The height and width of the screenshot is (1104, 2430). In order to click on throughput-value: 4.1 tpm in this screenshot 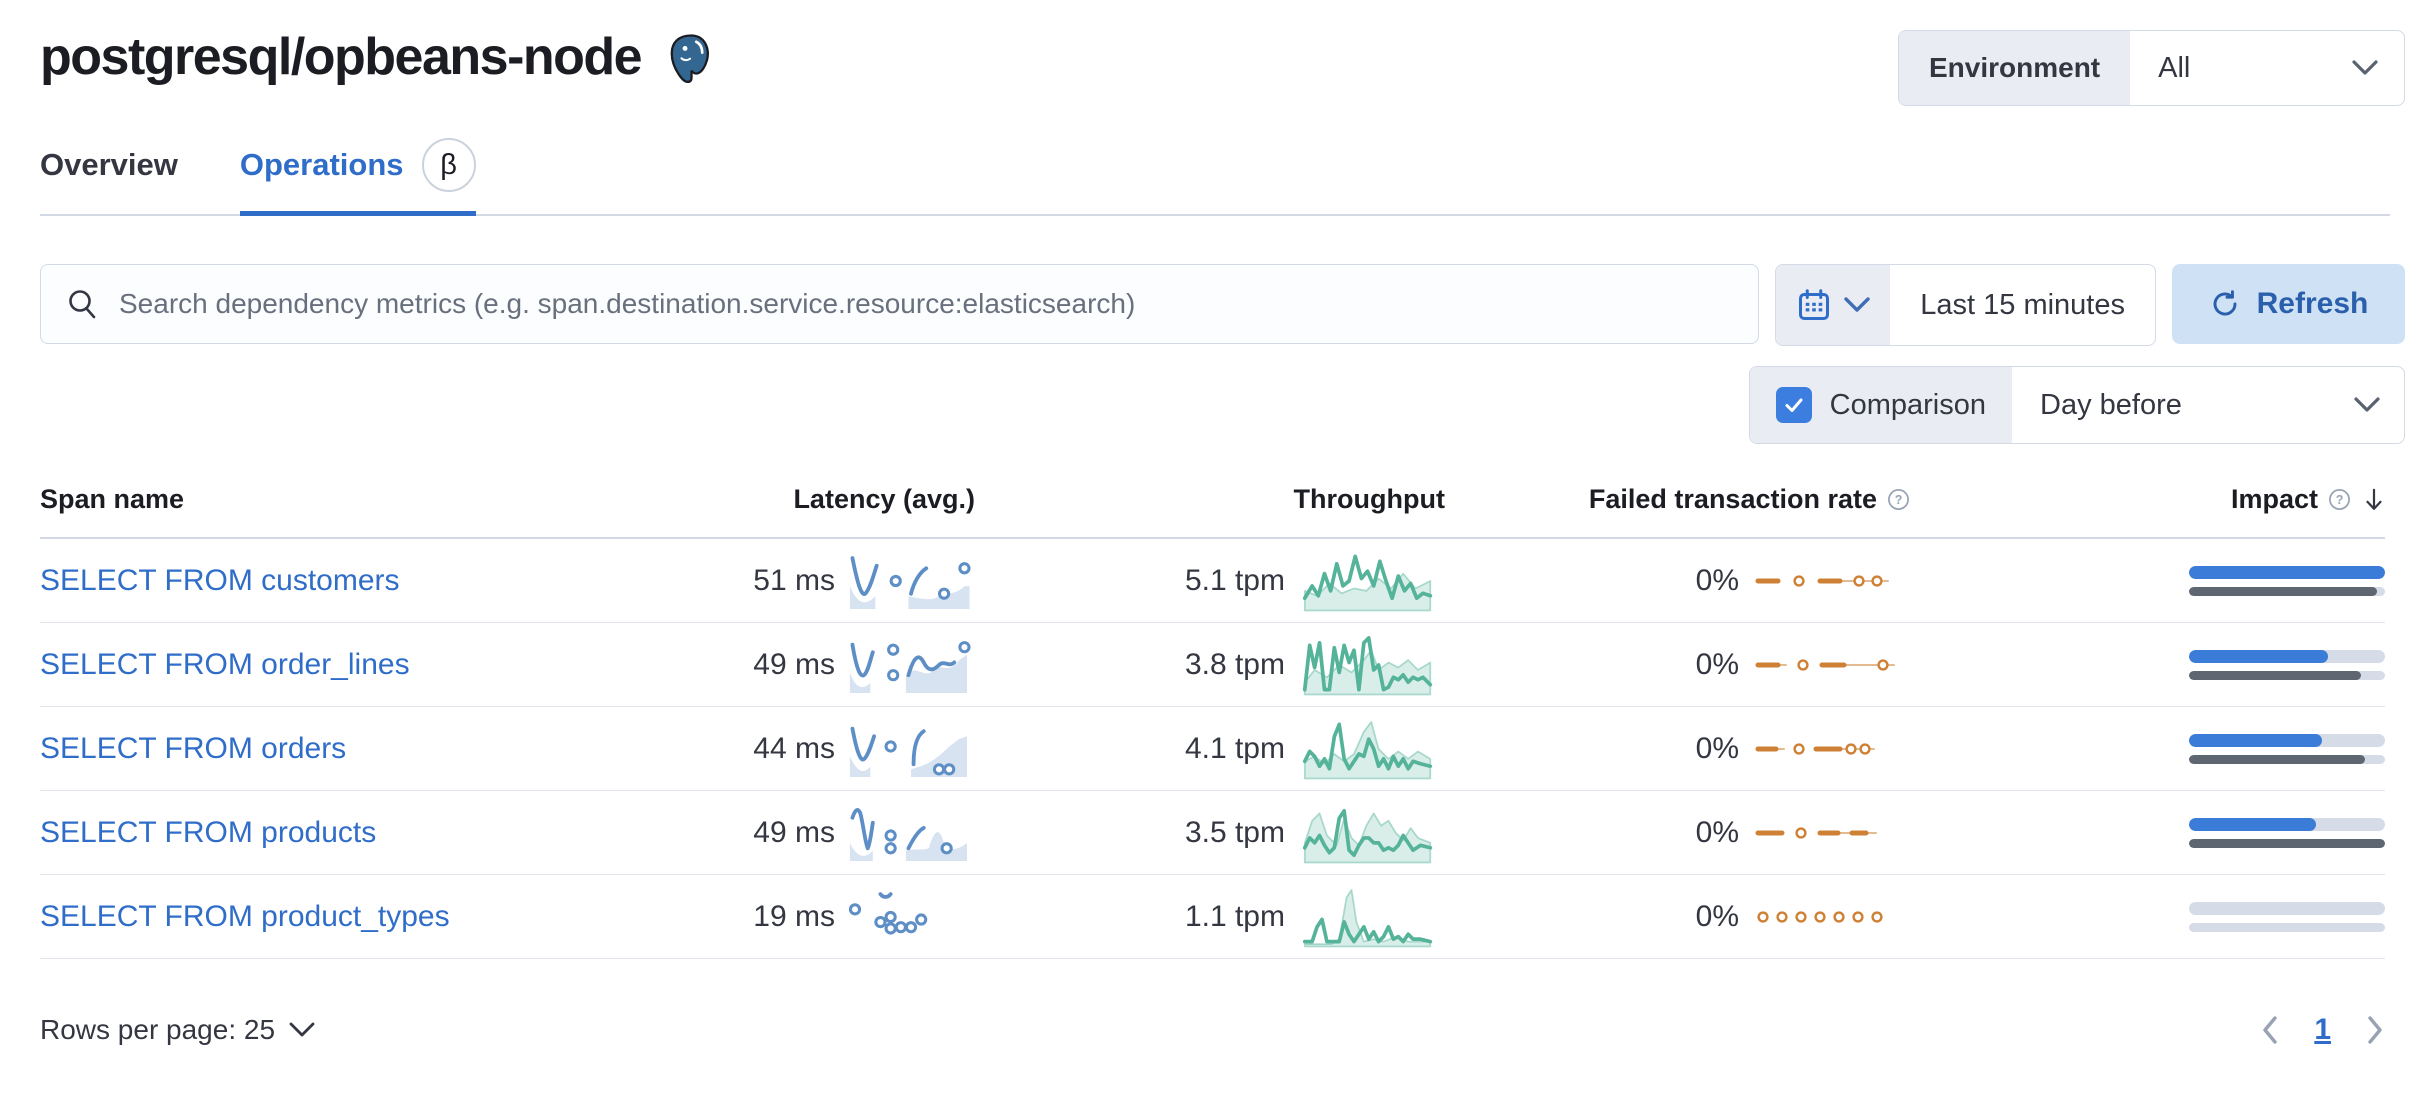, I will do `click(1234, 748)`.